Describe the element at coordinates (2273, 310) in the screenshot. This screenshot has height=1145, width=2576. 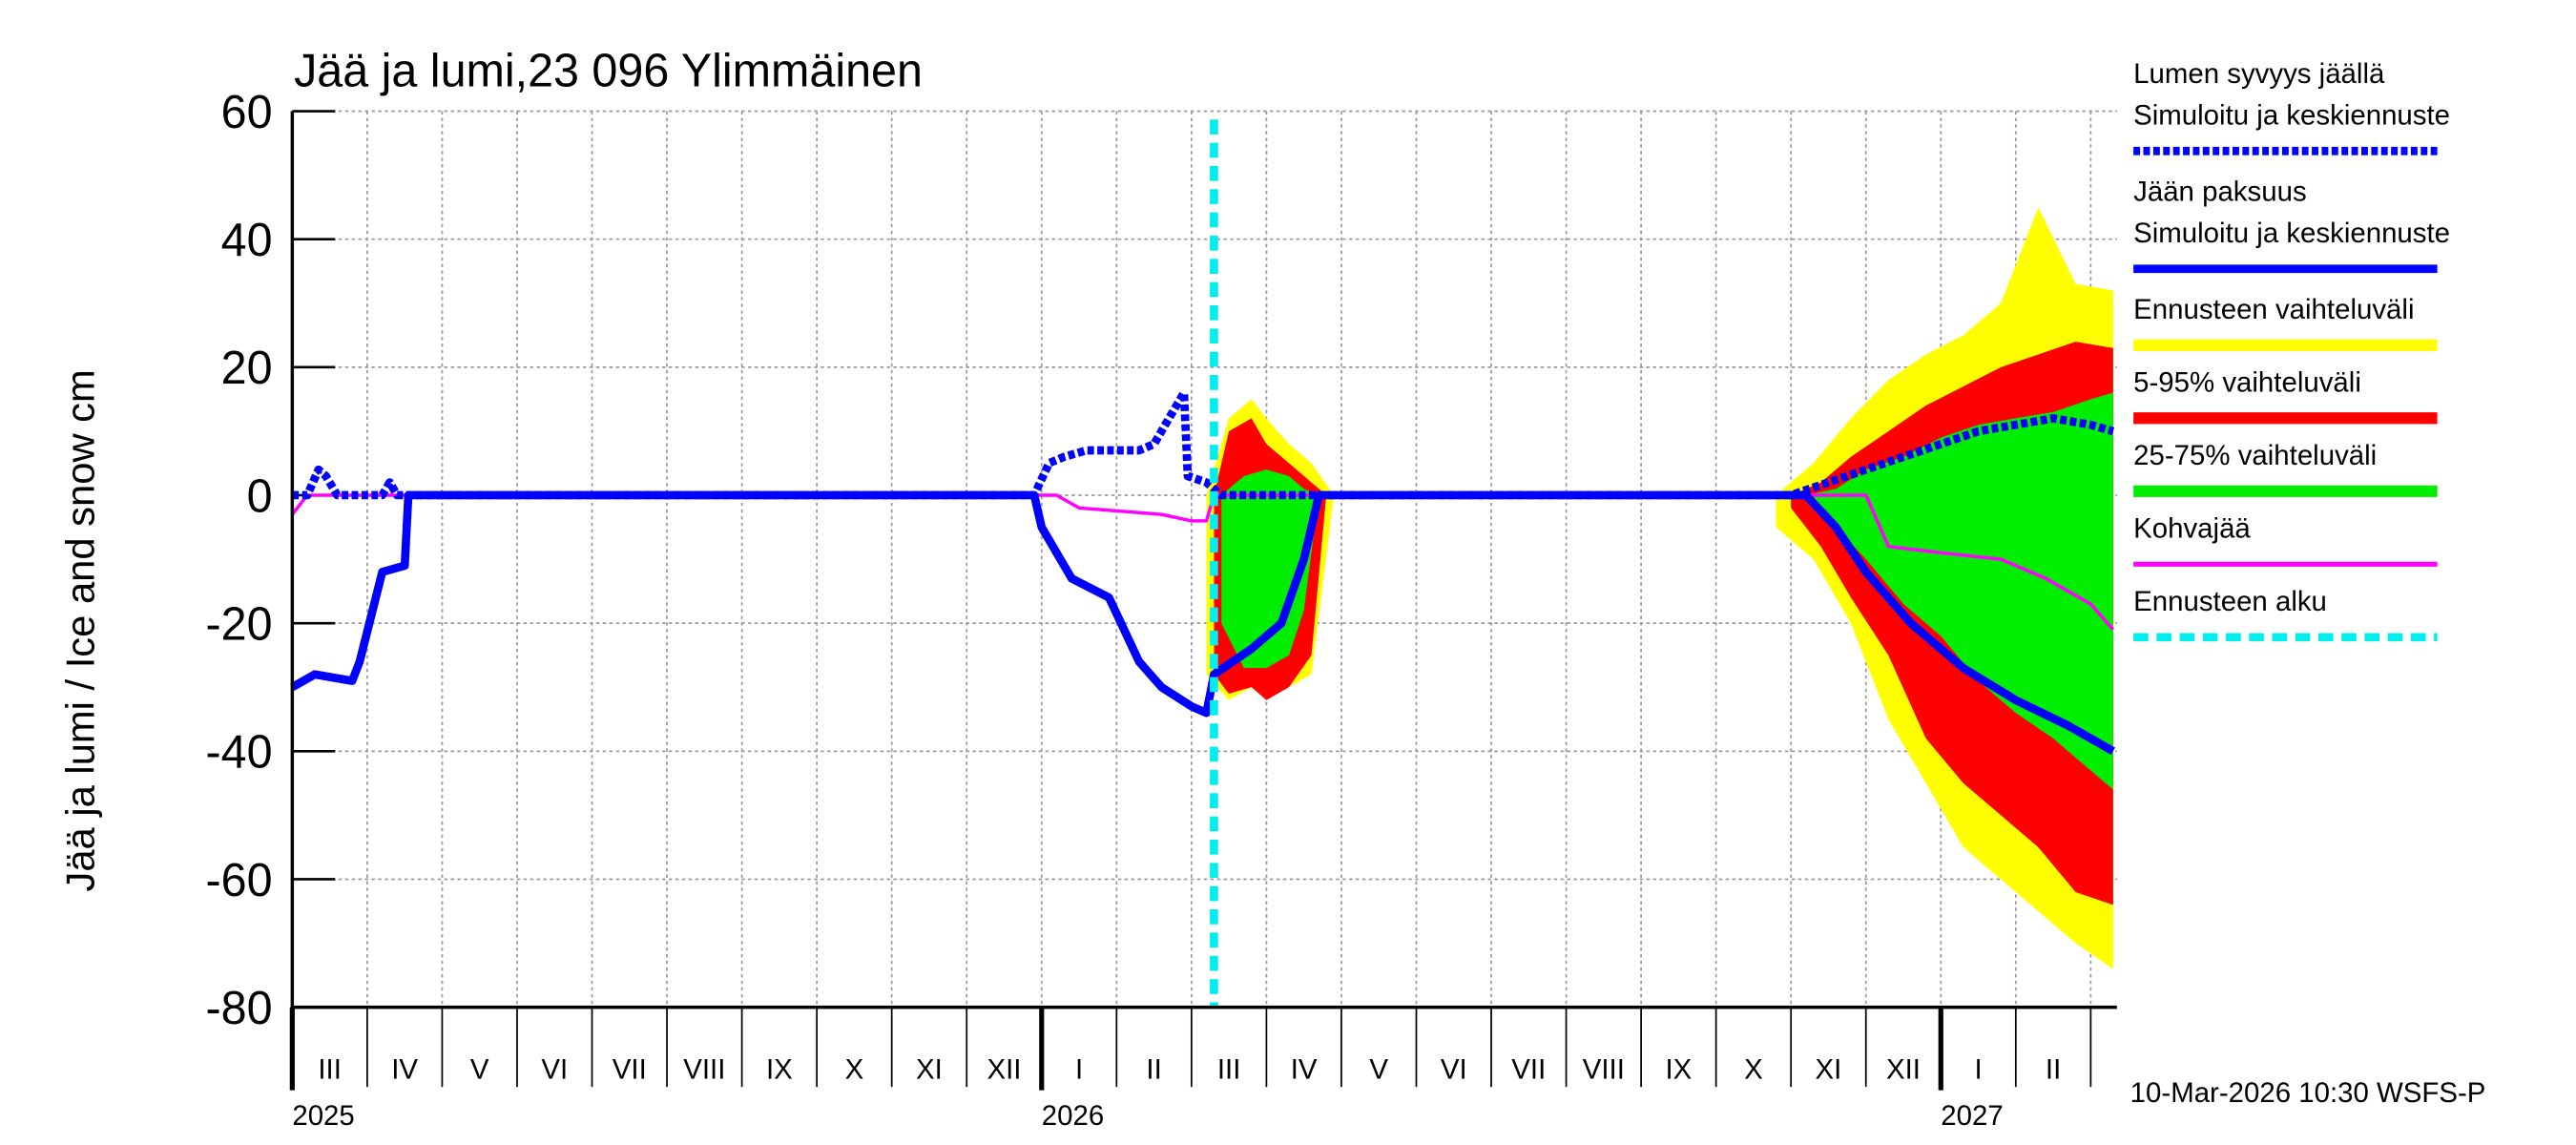
I see `legend-label: Ennusteen vaihteluväli` at that location.